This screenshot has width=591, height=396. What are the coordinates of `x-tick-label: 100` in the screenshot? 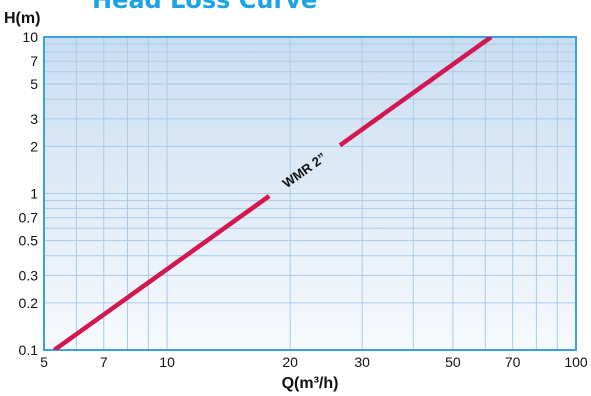 It's located at (576, 362).